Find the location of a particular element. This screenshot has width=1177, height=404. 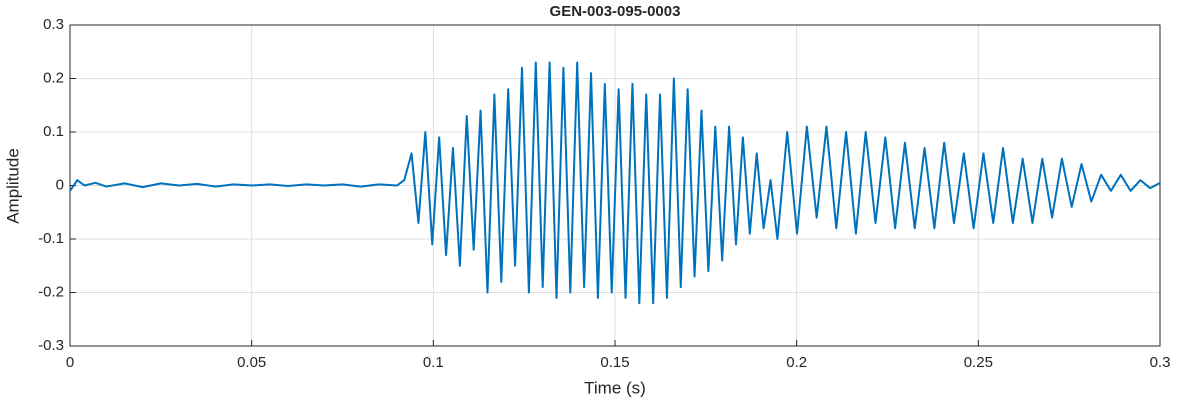

x-tick-label: 0.25 is located at coordinates (978, 362).